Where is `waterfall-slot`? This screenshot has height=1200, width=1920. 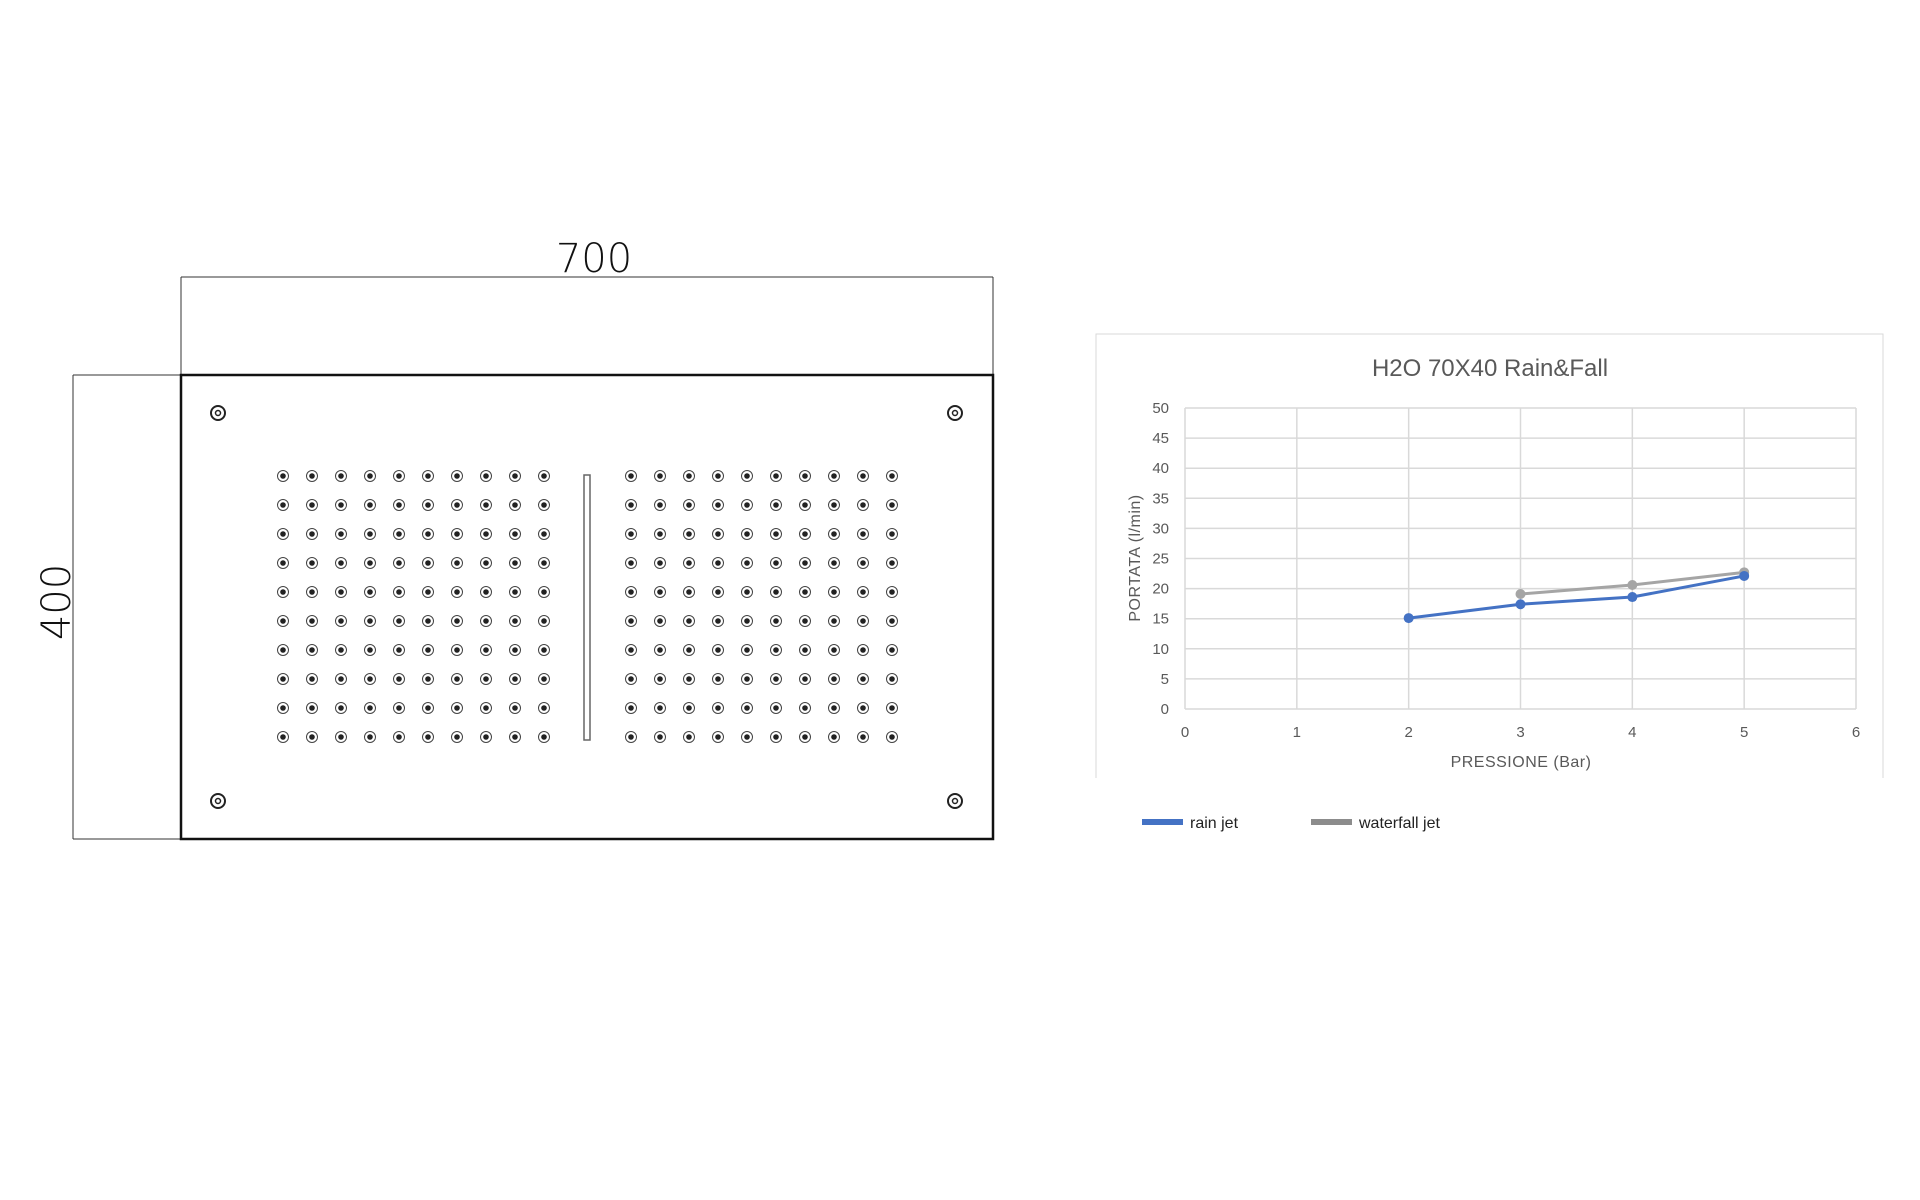
waterfall-slot is located at coordinates (587, 607).